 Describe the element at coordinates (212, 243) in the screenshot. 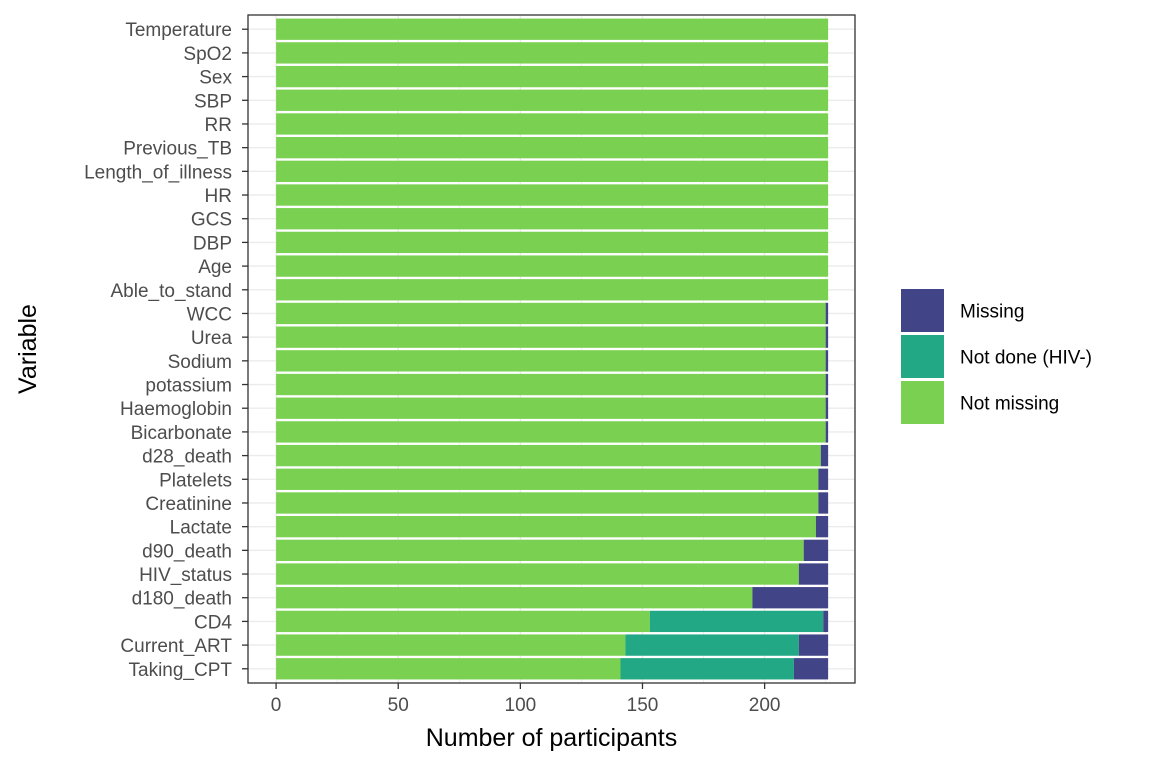

I see `y-tick-label: DBP` at that location.